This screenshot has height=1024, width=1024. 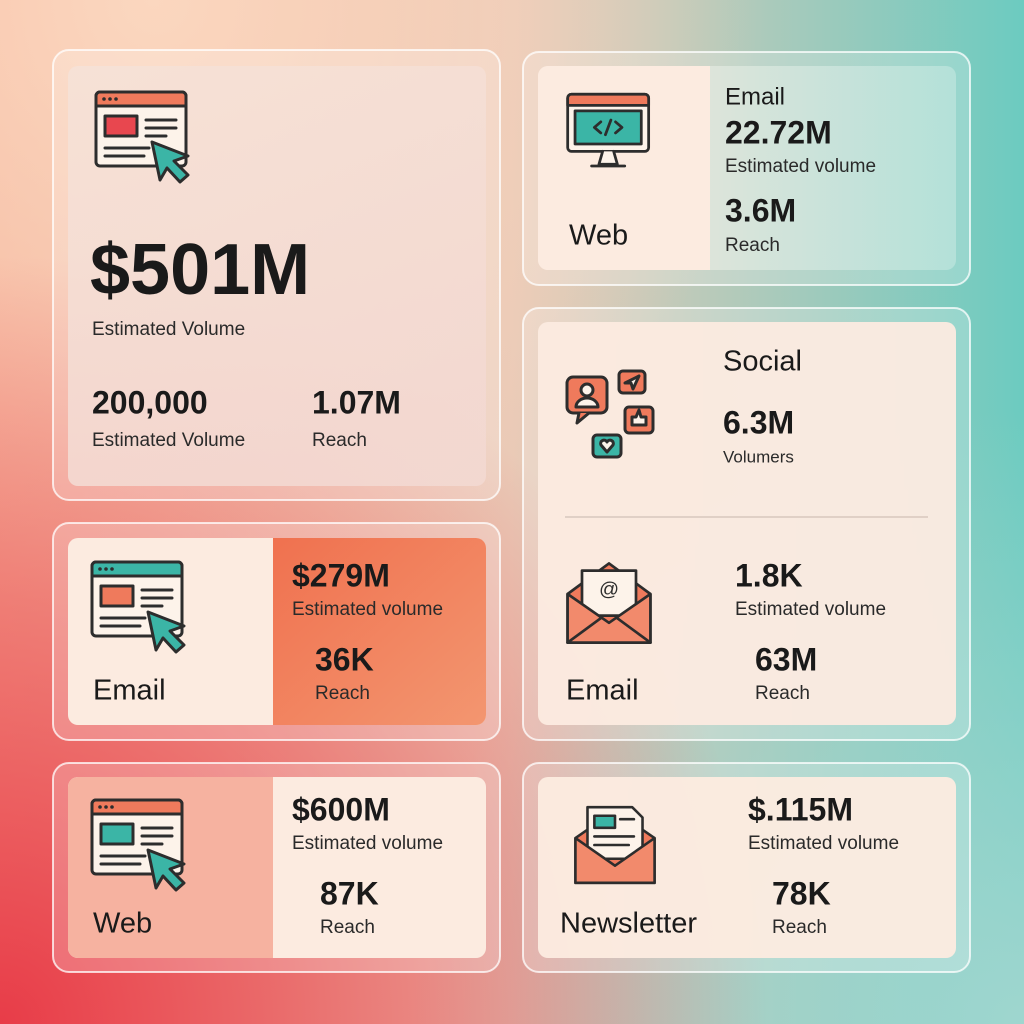 What do you see at coordinates (341, 575) in the screenshot?
I see `stat-value: $279M` at bounding box center [341, 575].